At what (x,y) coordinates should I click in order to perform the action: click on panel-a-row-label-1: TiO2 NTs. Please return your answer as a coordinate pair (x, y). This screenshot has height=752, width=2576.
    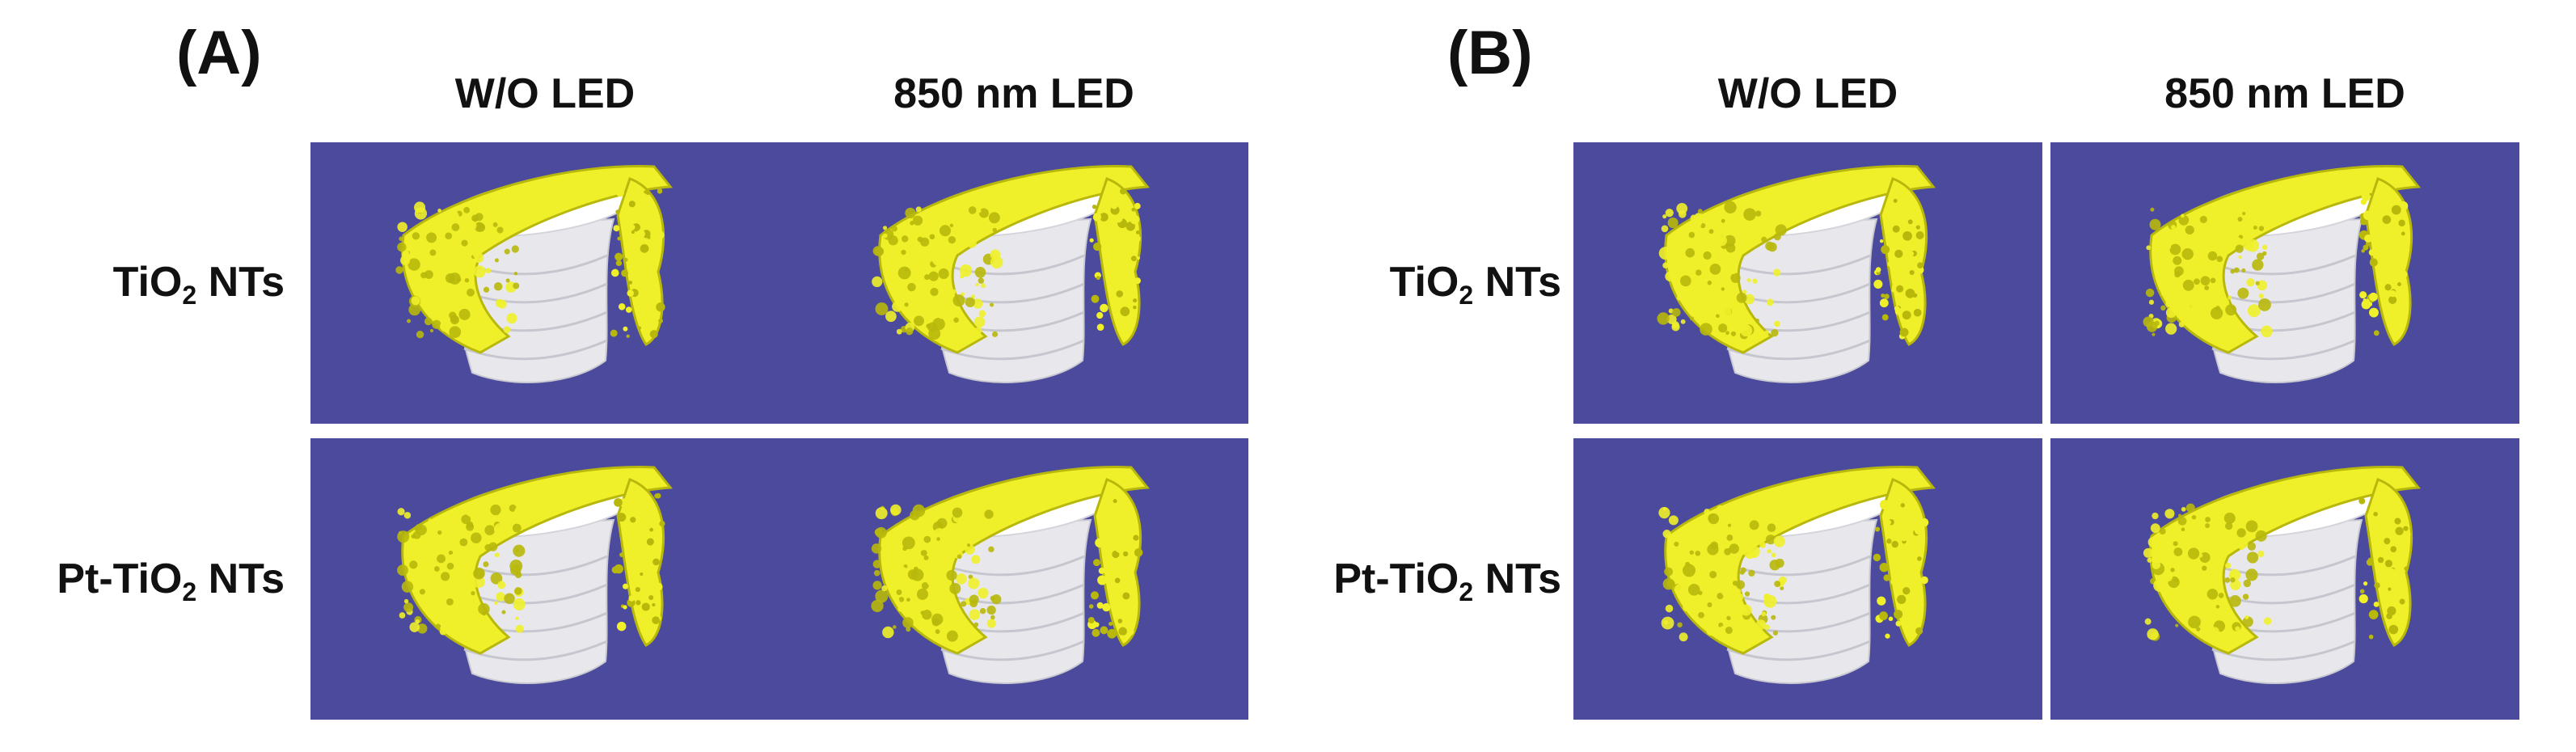
    Looking at the image, I should click on (198, 284).